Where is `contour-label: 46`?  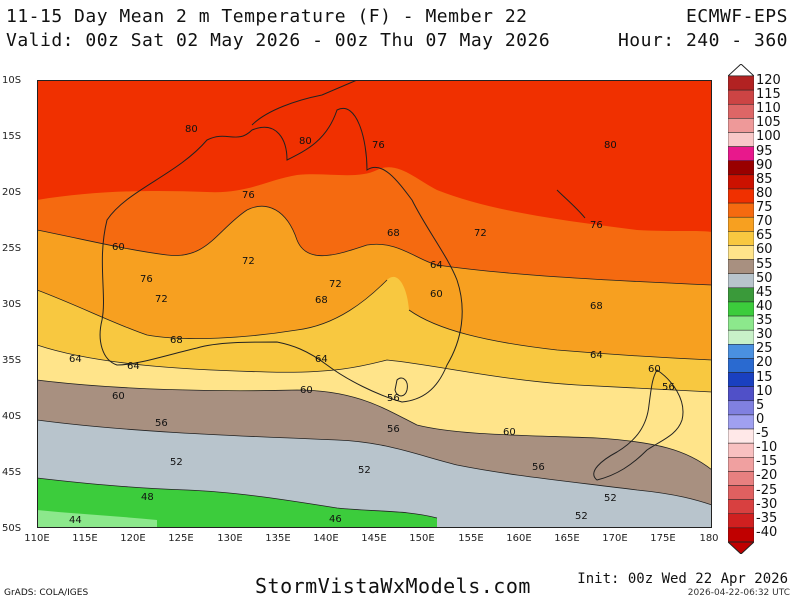 contour-label: 46 is located at coordinates (335, 519).